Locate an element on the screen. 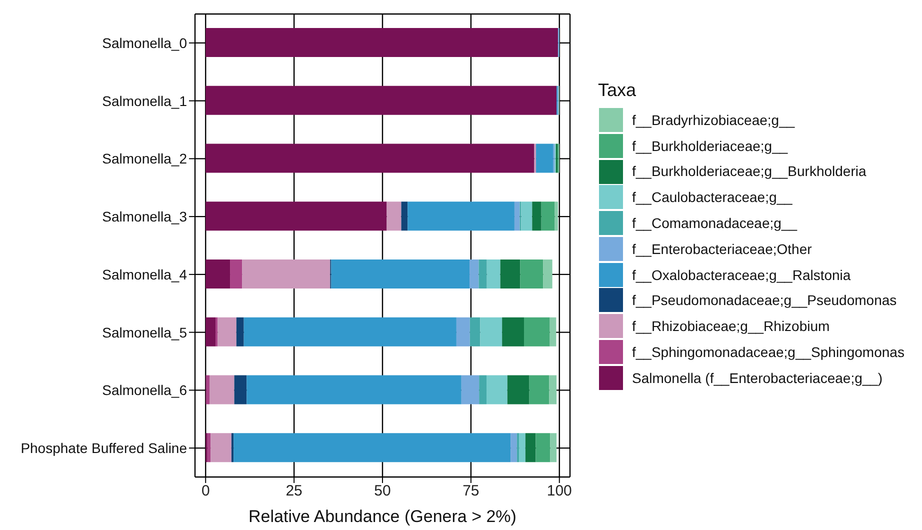 This screenshot has width=922, height=530. y-tick-label: Salmonella_4 is located at coordinates (145, 274).